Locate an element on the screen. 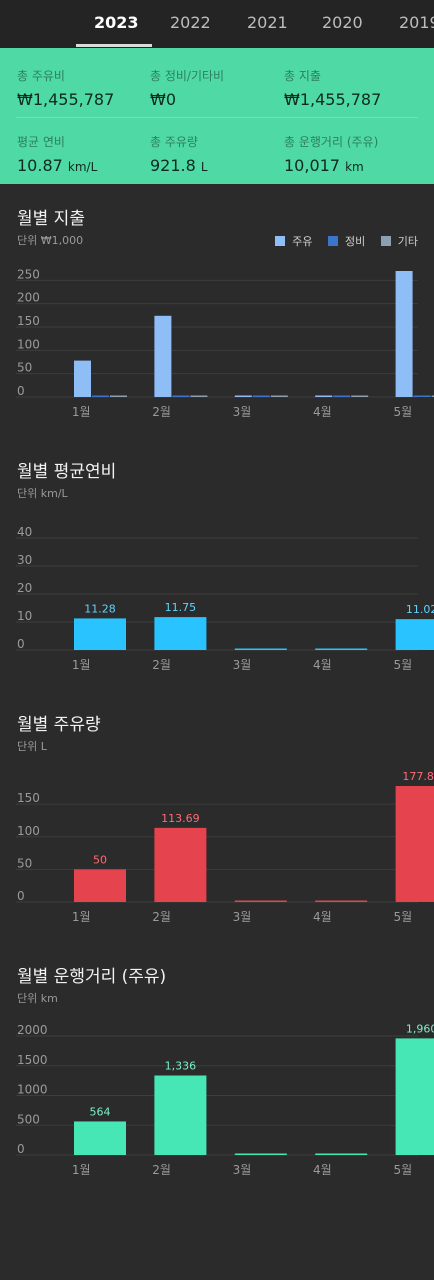  summary-total-cost: 총 지출 ₩1,455,787 is located at coordinates (332, 88).